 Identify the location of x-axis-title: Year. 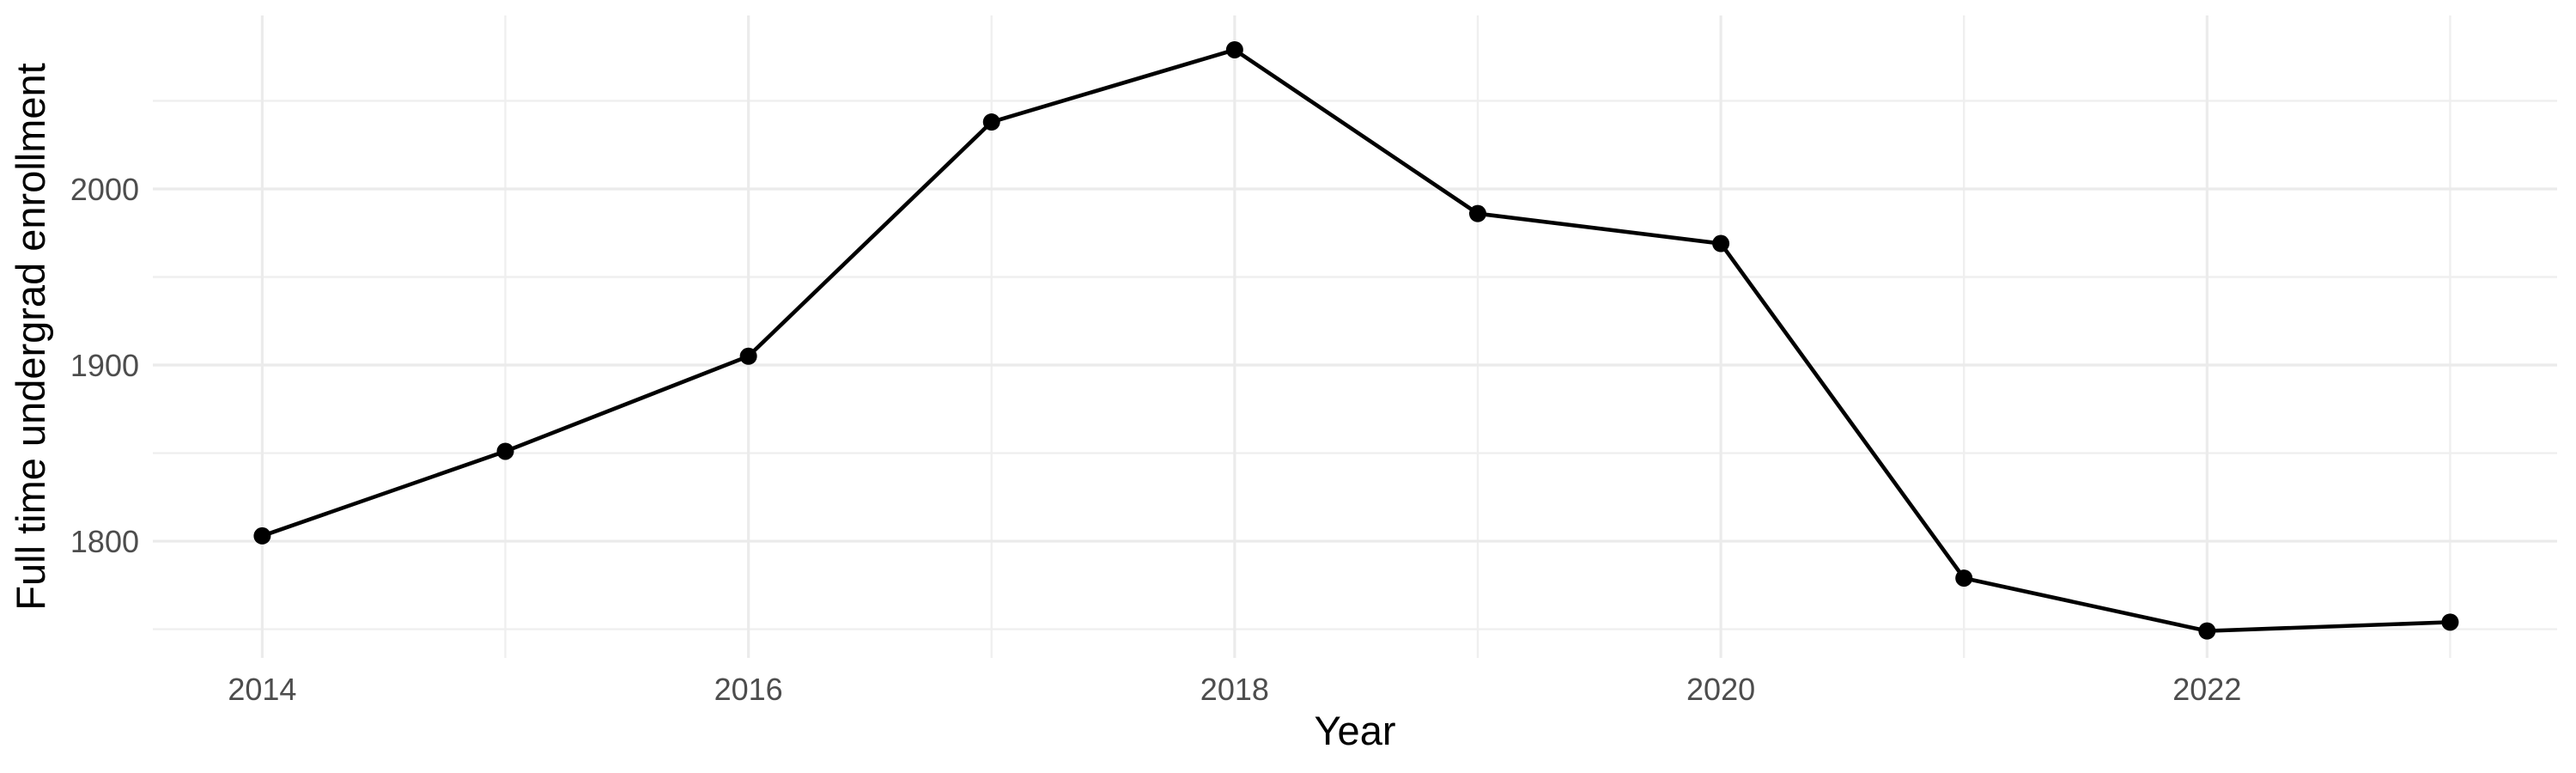
(1356, 730).